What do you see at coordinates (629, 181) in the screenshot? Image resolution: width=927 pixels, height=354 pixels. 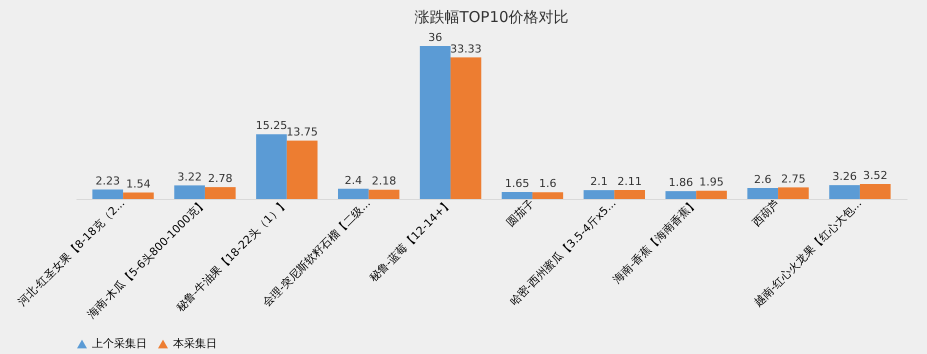 I see `data-label: 2.11` at bounding box center [629, 181].